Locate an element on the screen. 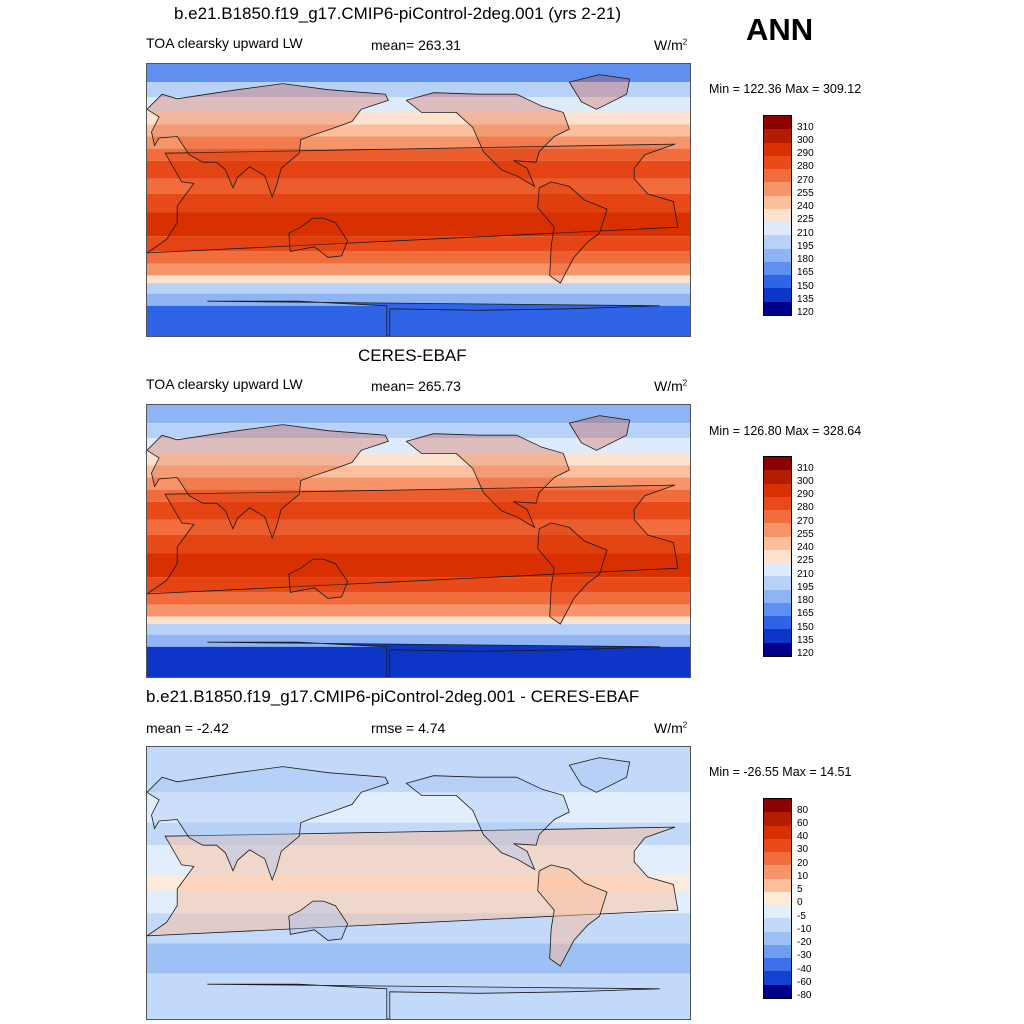  panel-2-variable-label: TOA clearsky upward LW is located at coordinates (224, 384).